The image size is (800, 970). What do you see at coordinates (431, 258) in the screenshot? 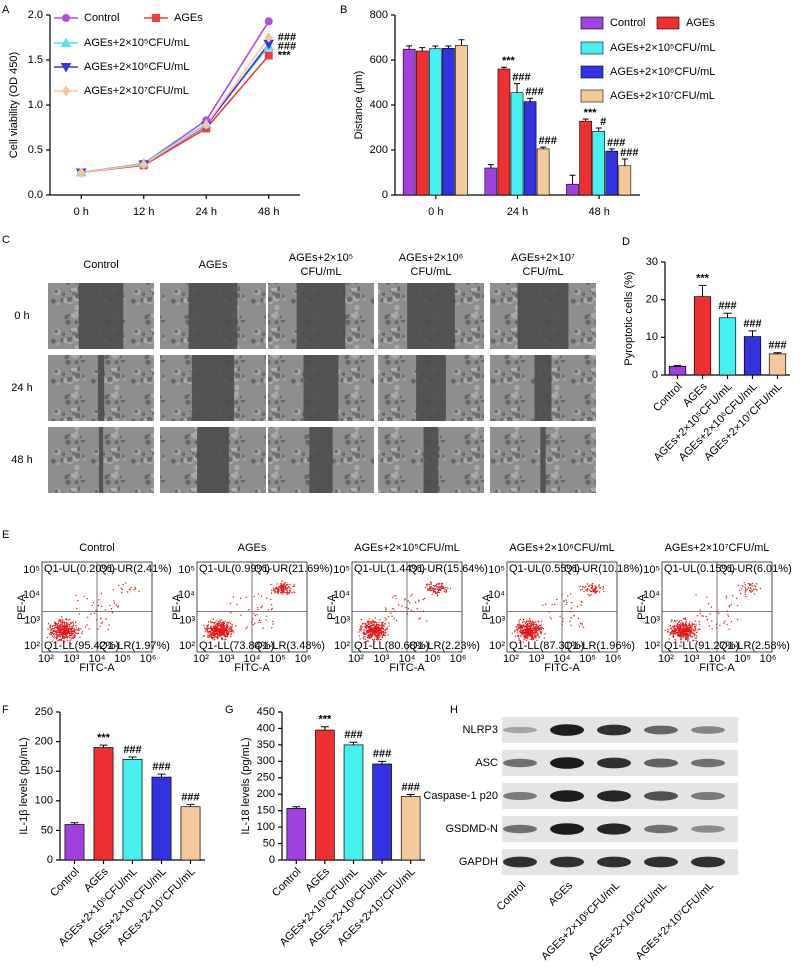
I see `column-header: AGEs+2×10⁶` at bounding box center [431, 258].